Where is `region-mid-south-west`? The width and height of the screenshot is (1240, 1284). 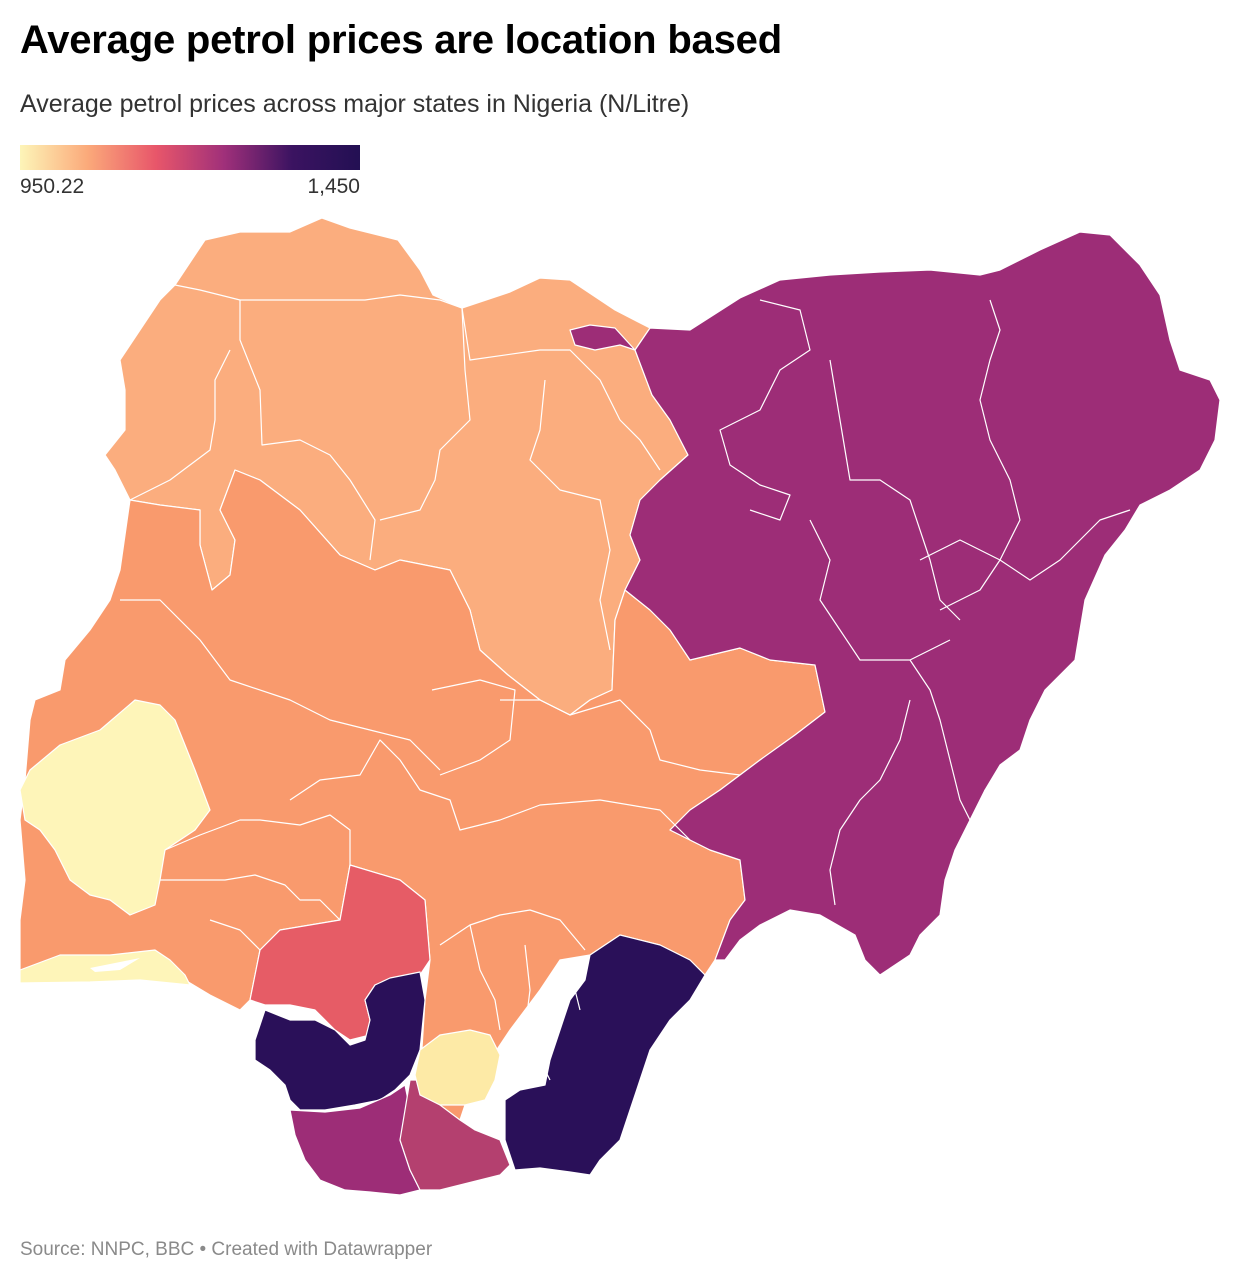 region-mid-south-west is located at coordinates (340, 952).